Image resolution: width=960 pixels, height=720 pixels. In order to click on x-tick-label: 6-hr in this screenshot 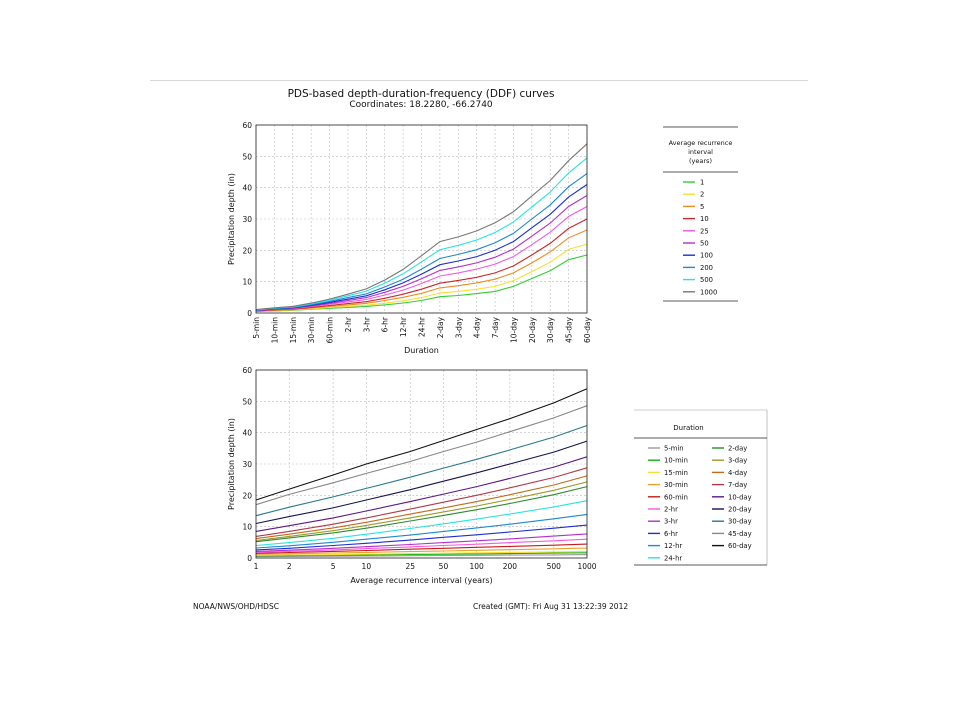, I will do `click(385, 324)`.